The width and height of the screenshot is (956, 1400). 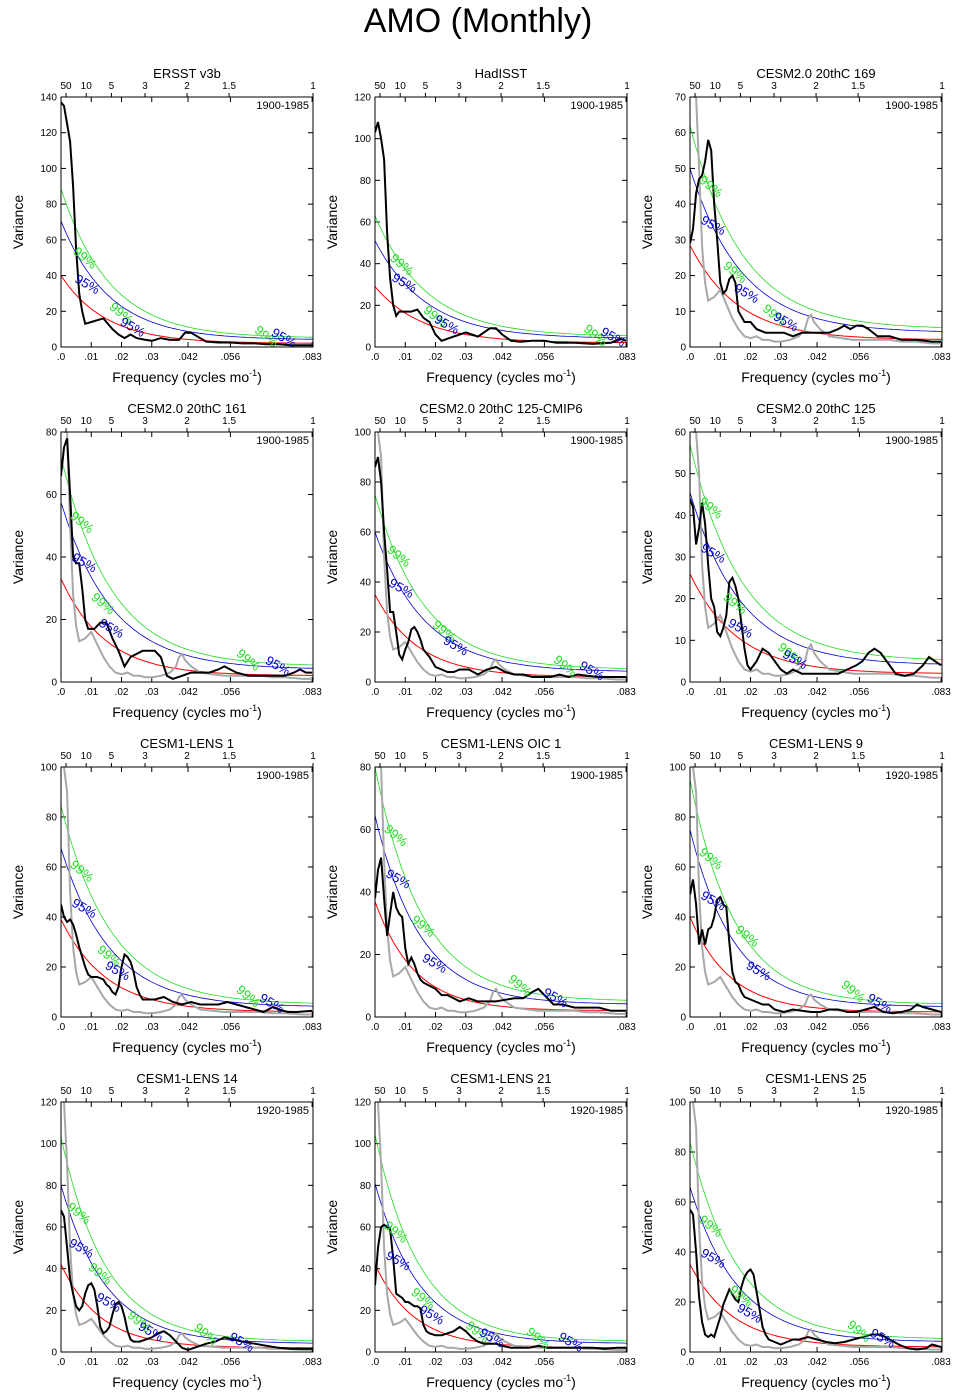 I want to click on ci99-curve, so click(x=187, y=1239).